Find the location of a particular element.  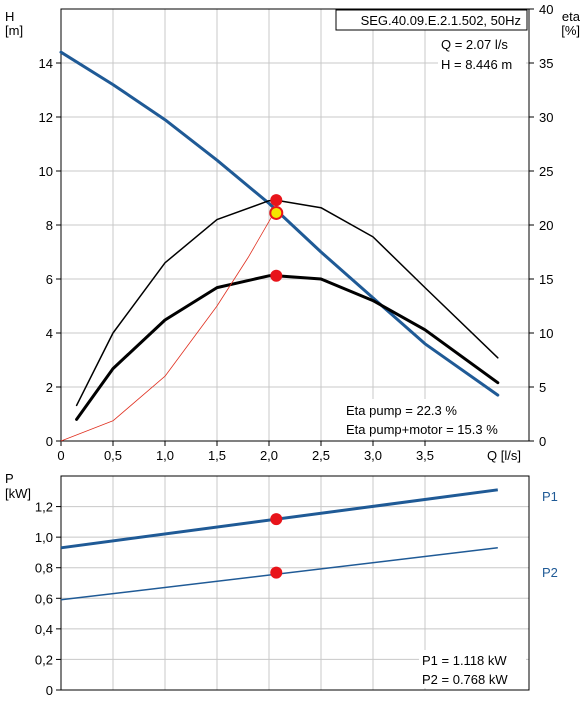

power-plot-operating-points is located at coordinates (276, 546).